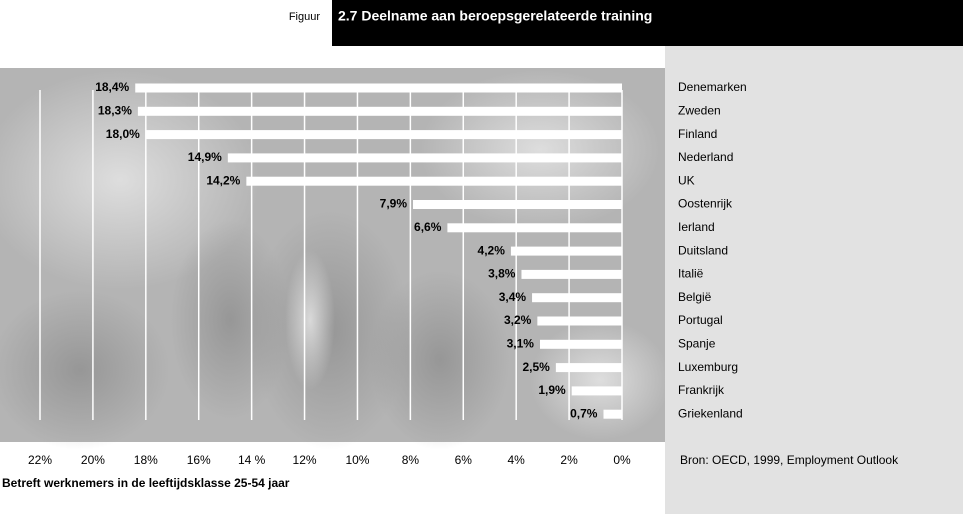 Image resolution: width=963 pixels, height=514 pixels. What do you see at coordinates (701, 390) in the screenshot?
I see `category-label: Frankrijk` at bounding box center [701, 390].